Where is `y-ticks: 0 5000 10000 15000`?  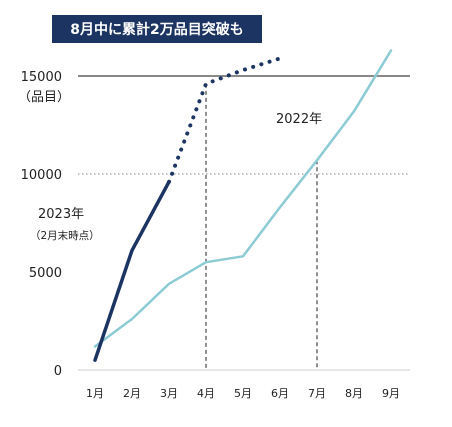 y-ticks: 0 5000 10000 15000 is located at coordinates (41, 224).